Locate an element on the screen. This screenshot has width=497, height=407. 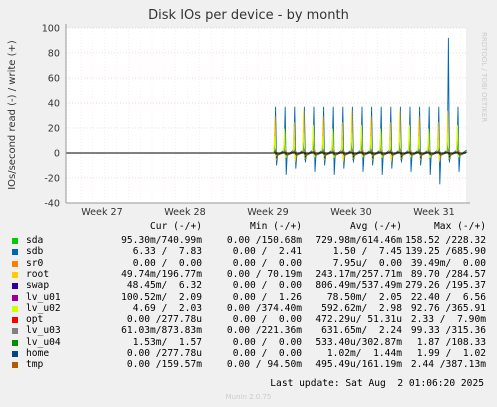
legend-min: 0.00 /374.40m is located at coordinates (264, 308).